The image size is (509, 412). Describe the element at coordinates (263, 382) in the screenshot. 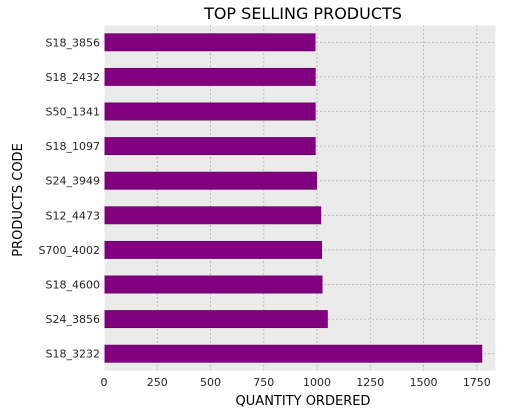

I see `x-tick-label: 750` at that location.